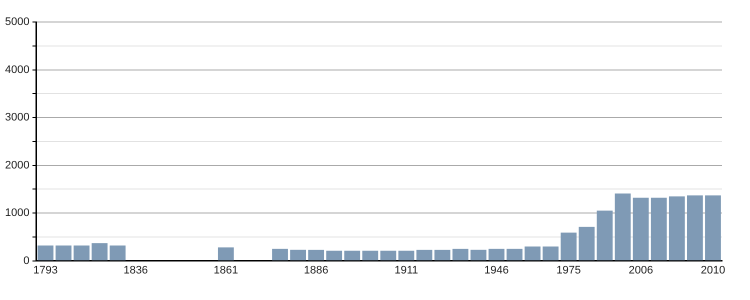  What do you see at coordinates (316, 270) in the screenshot?
I see `x-tick-label: 1886` at bounding box center [316, 270].